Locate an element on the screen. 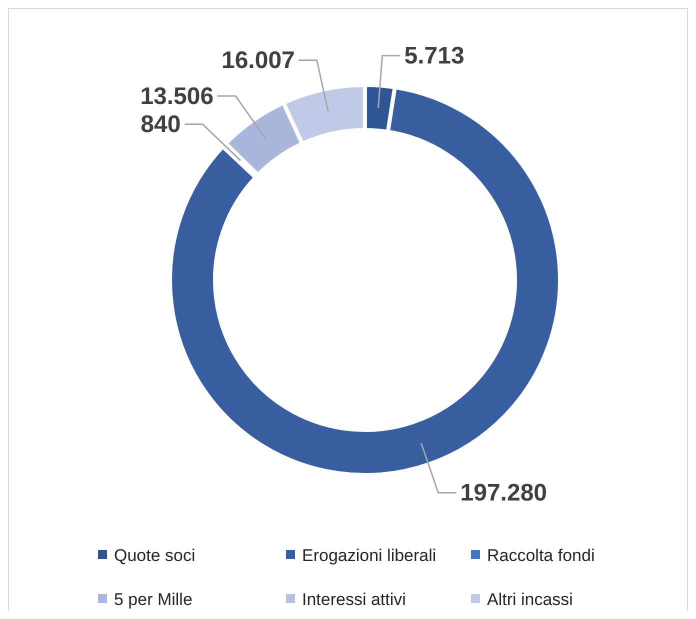 The image size is (696, 619). data-label: 5.713 is located at coordinates (434, 56).